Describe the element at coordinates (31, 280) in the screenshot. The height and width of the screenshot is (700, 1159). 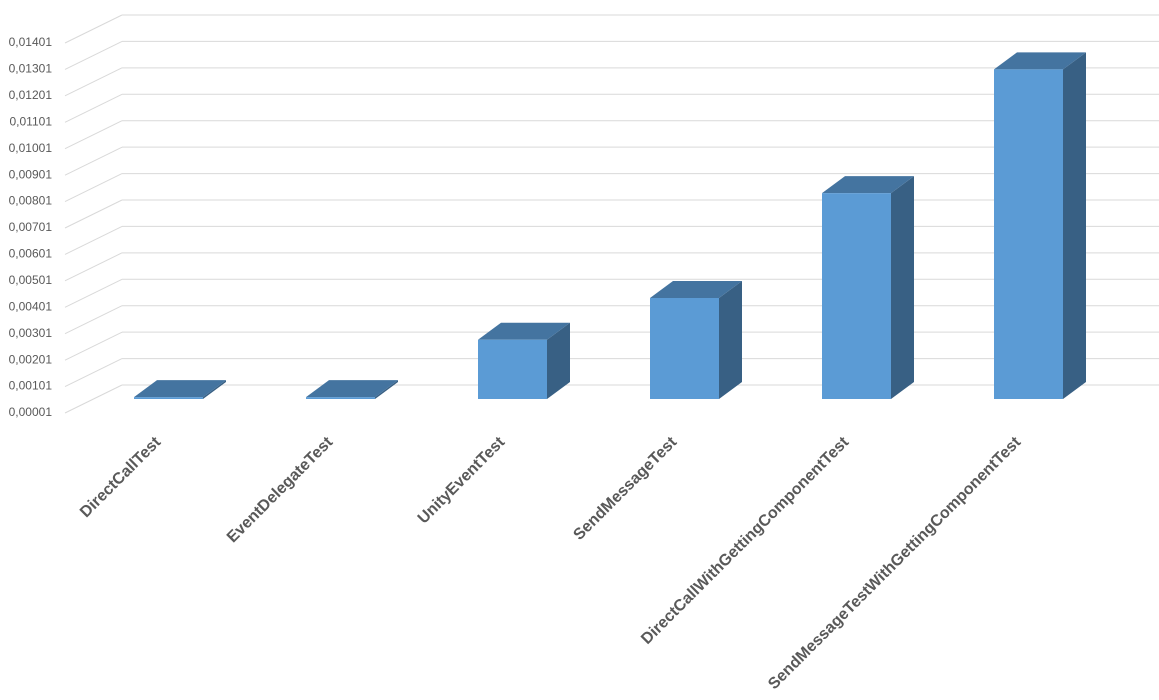
I see `y-tick-label: 0,00501` at that location.